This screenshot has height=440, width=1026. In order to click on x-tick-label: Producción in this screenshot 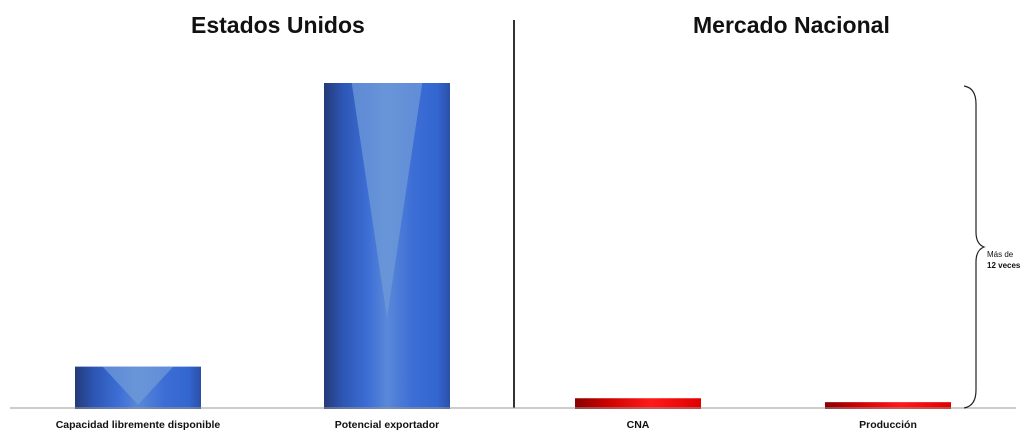, I will do `click(888, 425)`.